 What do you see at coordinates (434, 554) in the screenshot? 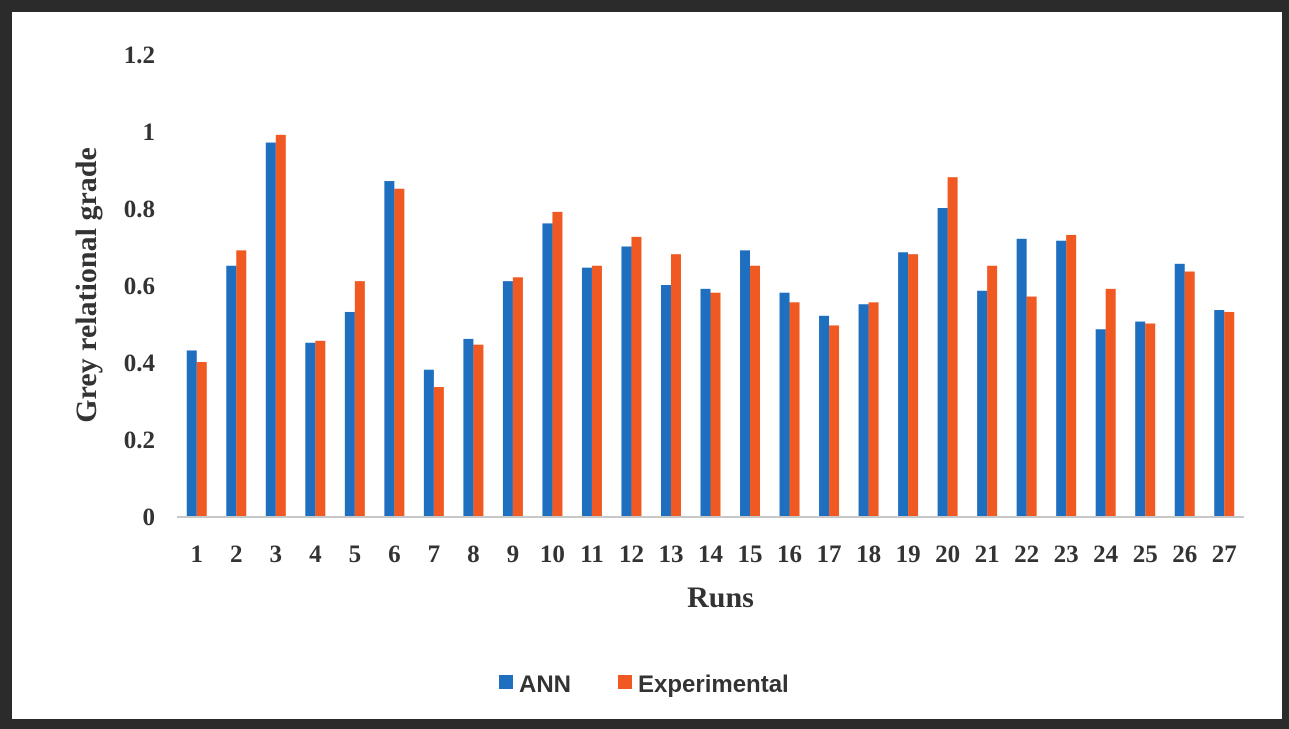
I see `x-tick-label: 7` at bounding box center [434, 554].